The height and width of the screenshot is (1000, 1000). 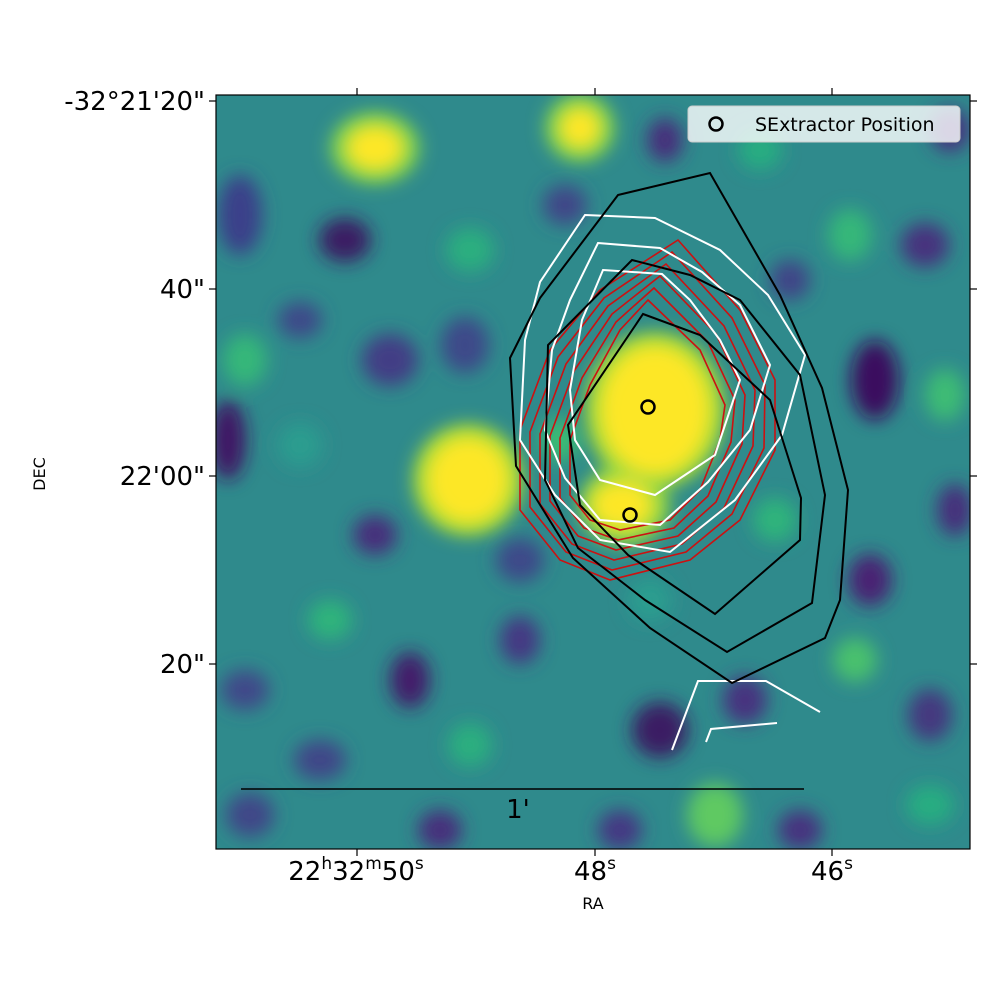 What do you see at coordinates (356, 870) in the screenshot?
I see `x-tick-label: 22h32m50s` at bounding box center [356, 870].